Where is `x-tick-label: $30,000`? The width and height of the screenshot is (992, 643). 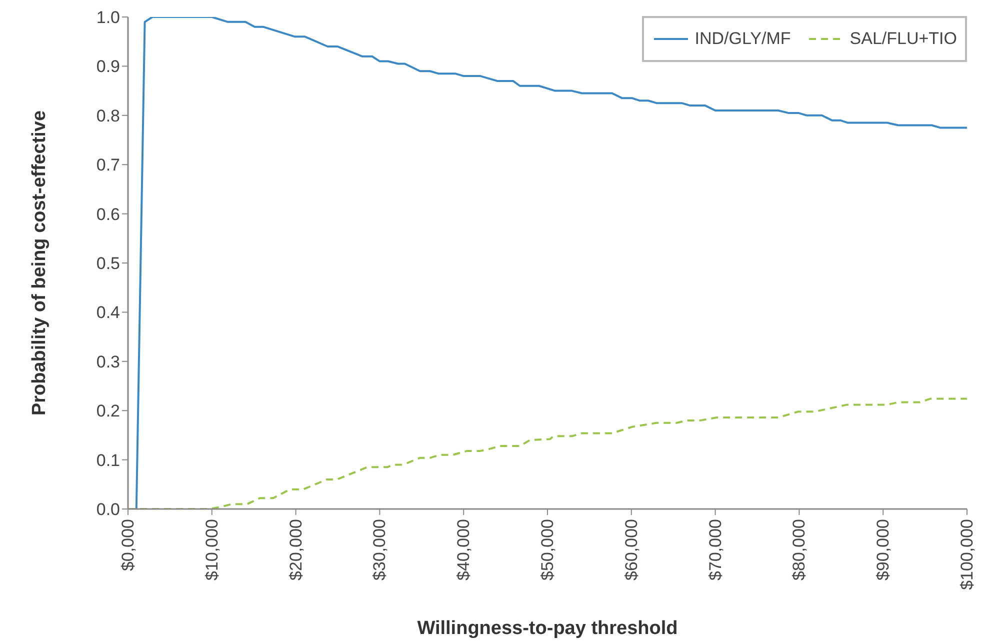 x-tick-label: $30,000 is located at coordinates (380, 549).